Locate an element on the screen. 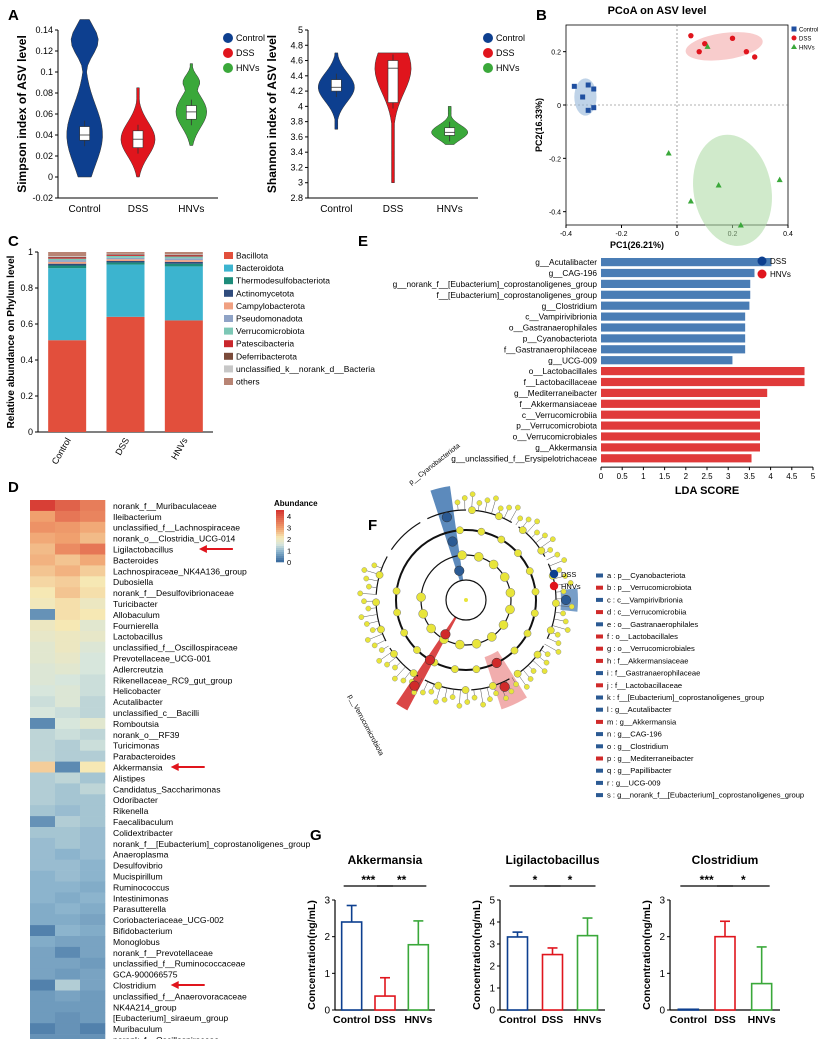 This screenshot has width=825, height=1039. significance-label: * is located at coordinates (570, 880).